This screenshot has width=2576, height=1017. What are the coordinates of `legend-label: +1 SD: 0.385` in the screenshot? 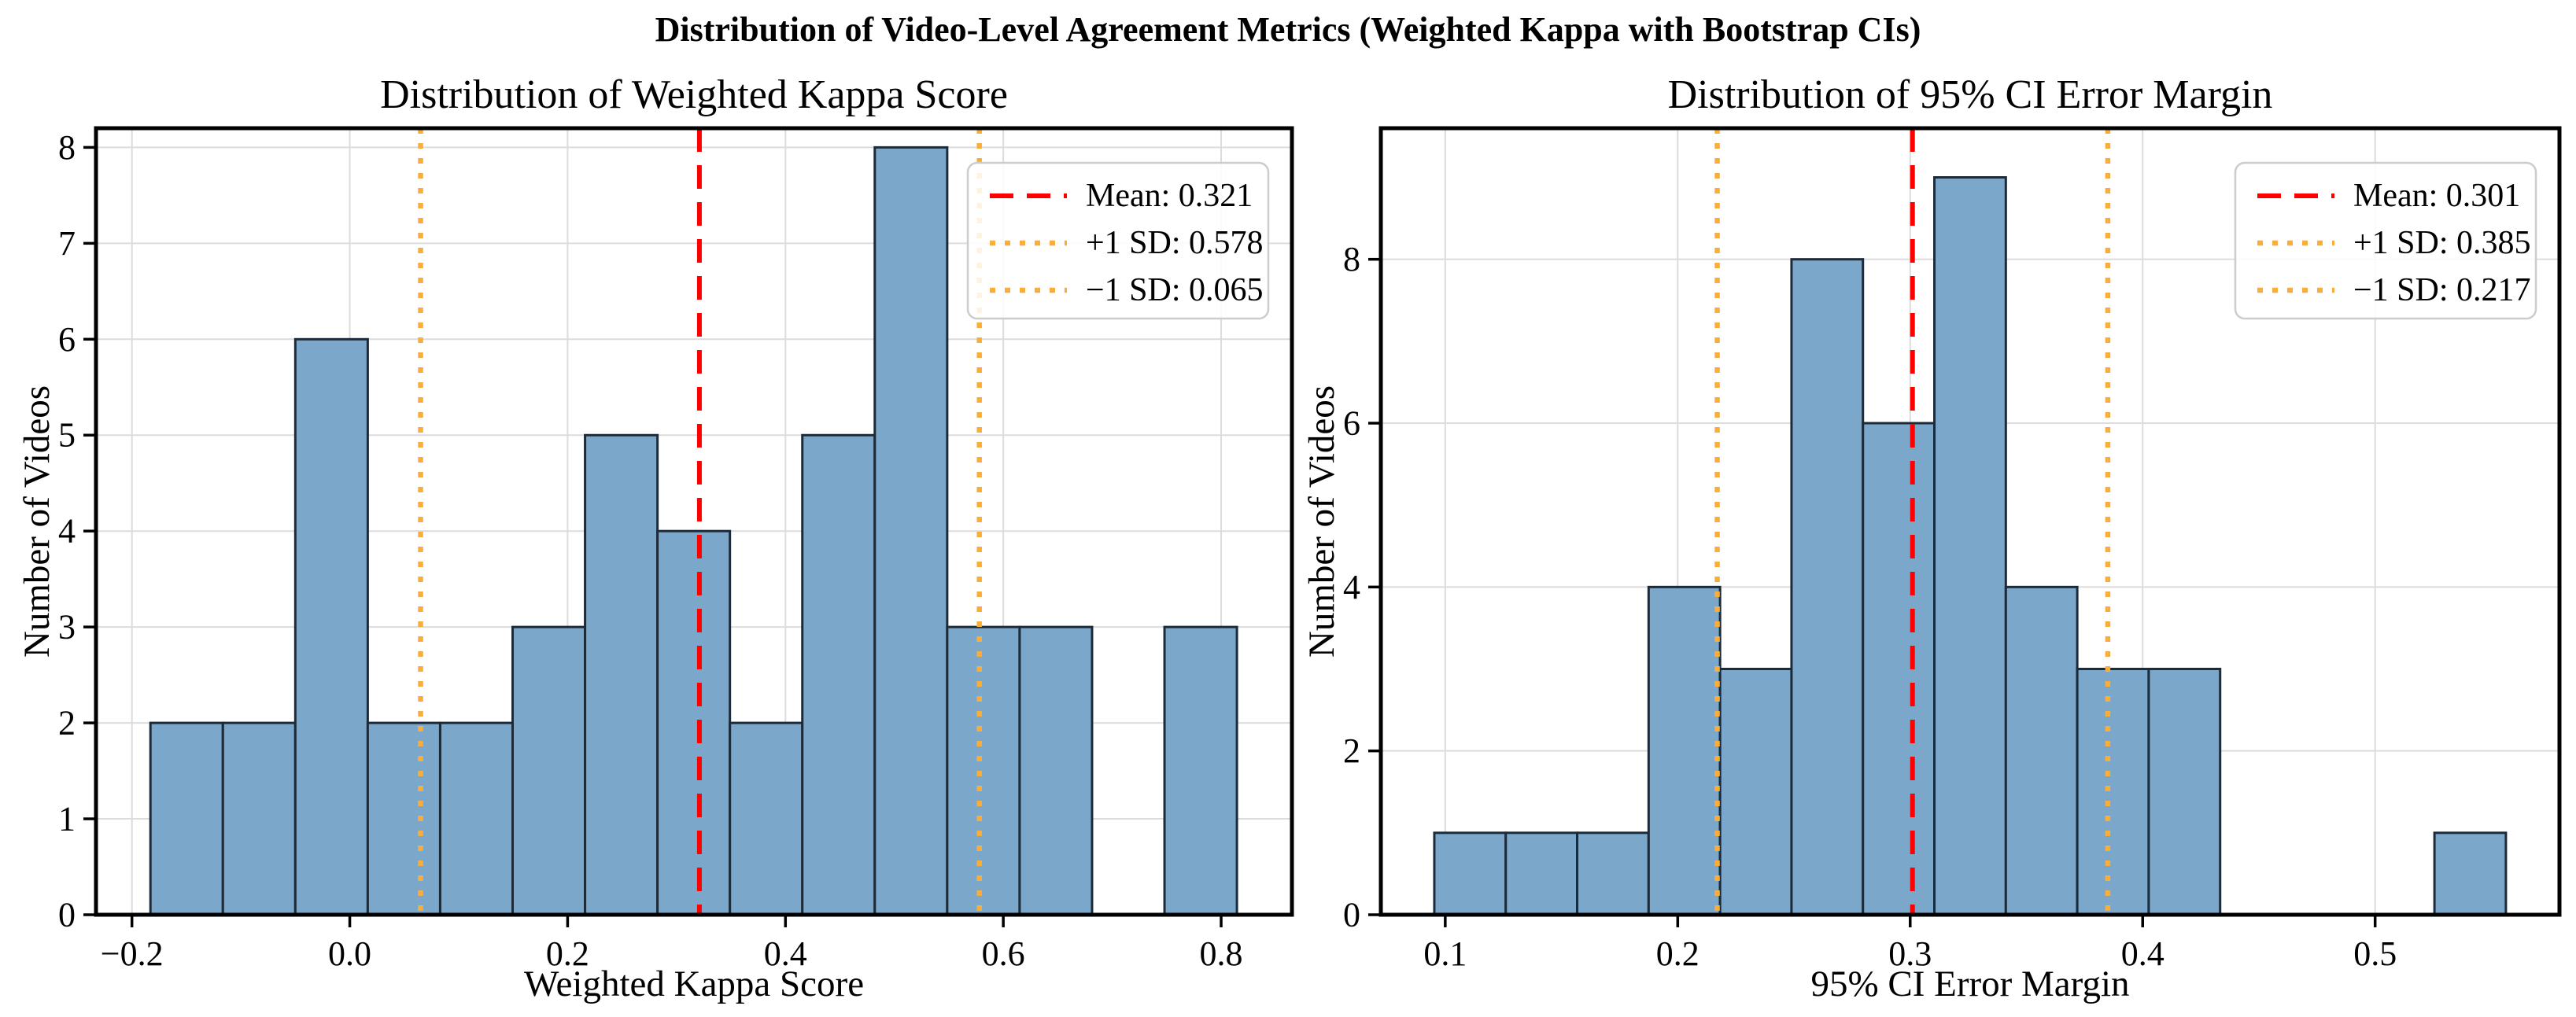 It's located at (2442, 243).